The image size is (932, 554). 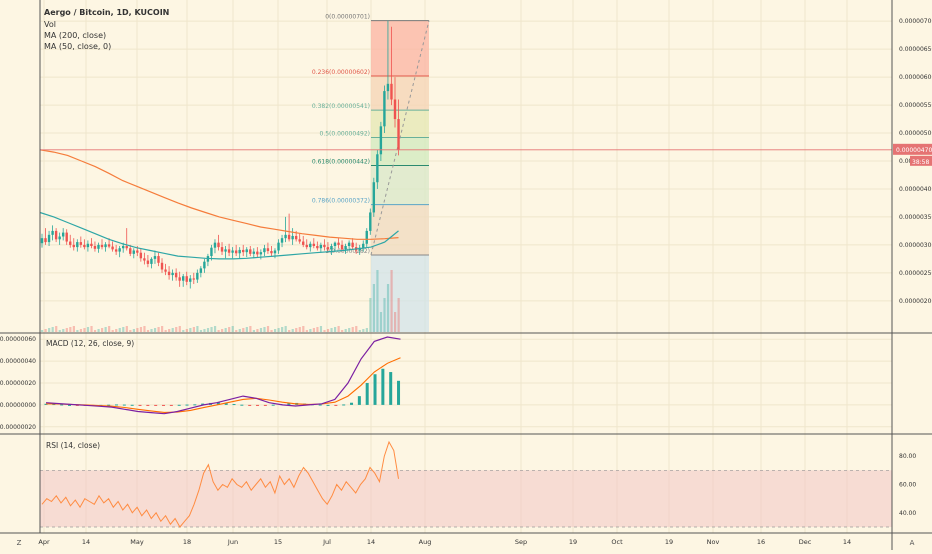 What do you see at coordinates (341, 72) in the screenshot?
I see `fib-level-label: 0.236(0.00000602)` at bounding box center [341, 72].